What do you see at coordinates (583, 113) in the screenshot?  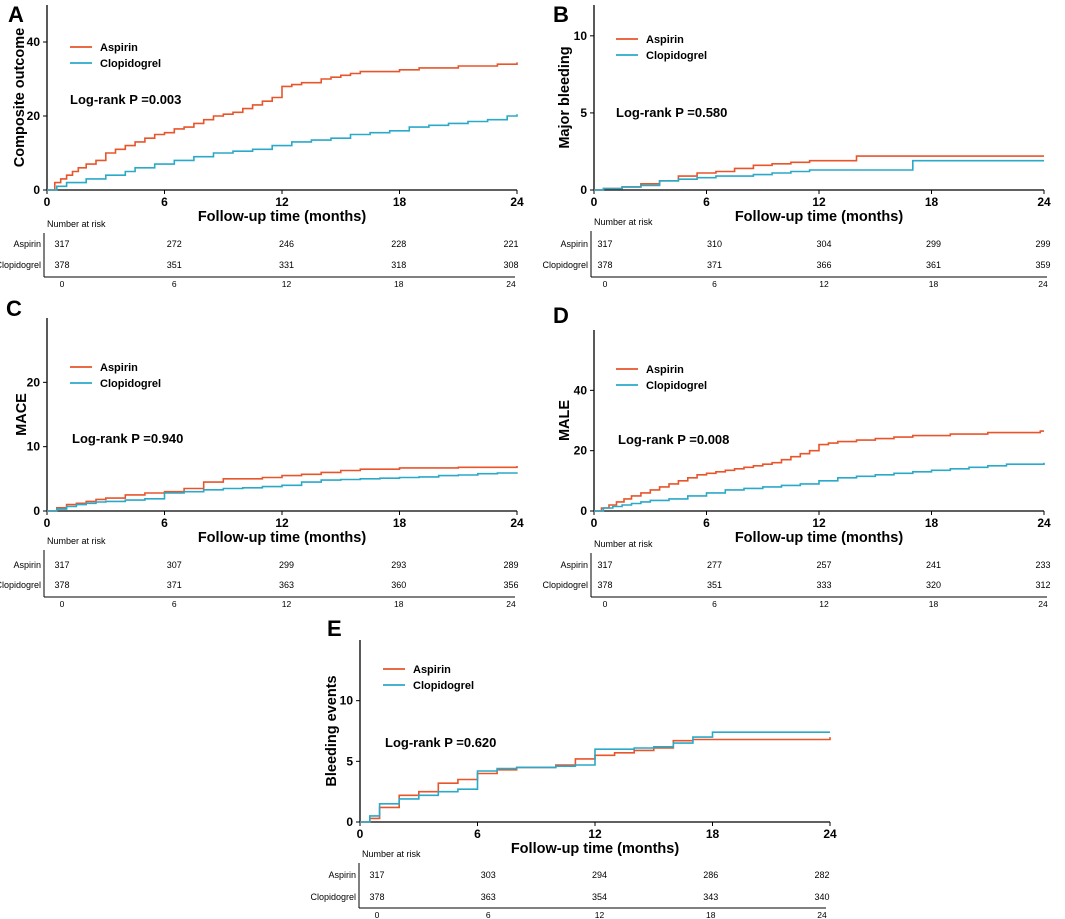 I see `y-tick-label: 5` at bounding box center [583, 113].